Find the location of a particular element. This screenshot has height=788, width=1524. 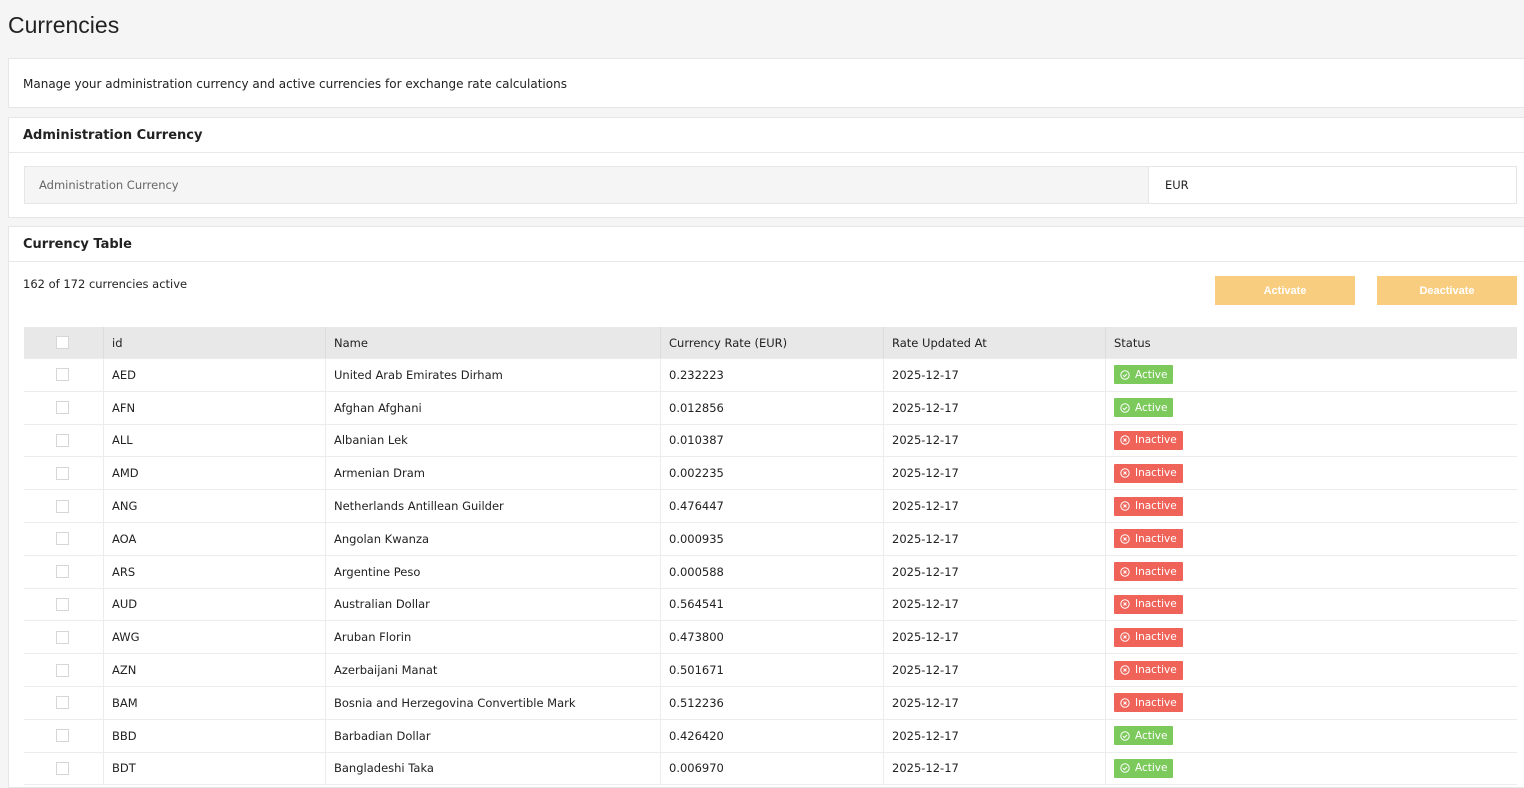

activate-button: Activate is located at coordinates (1285, 290).